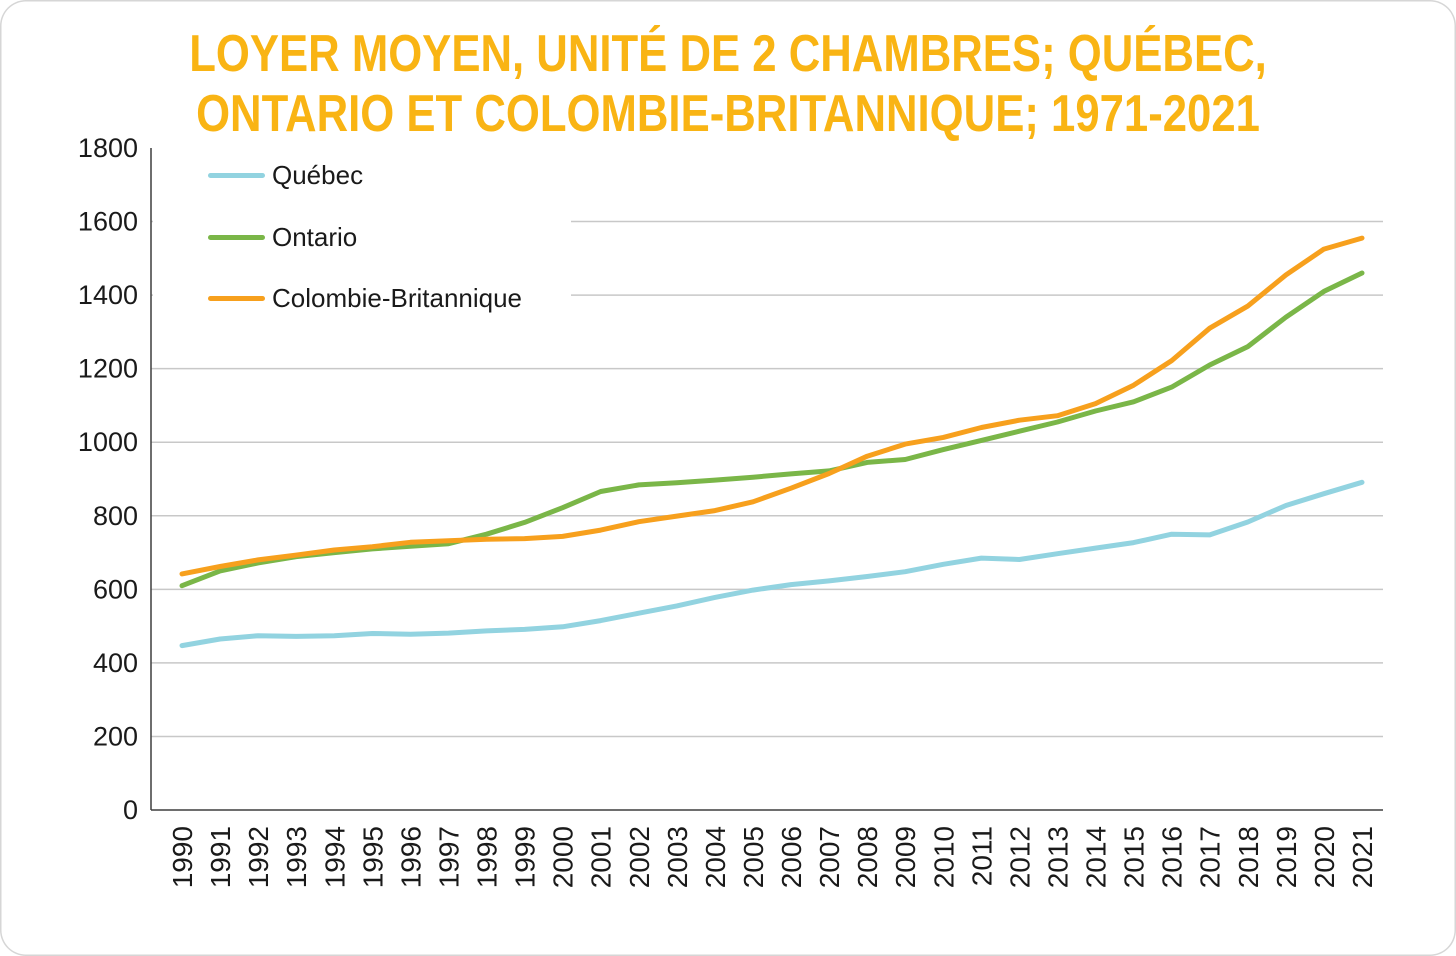 The height and width of the screenshot is (956, 1456). I want to click on legend-line-swatch-quebec, so click(236, 175).